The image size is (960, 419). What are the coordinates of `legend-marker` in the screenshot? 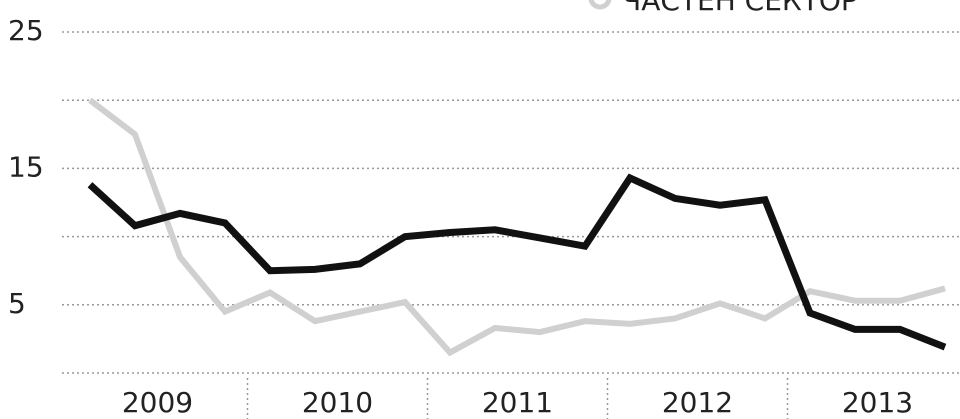 It's located at (600, 5).